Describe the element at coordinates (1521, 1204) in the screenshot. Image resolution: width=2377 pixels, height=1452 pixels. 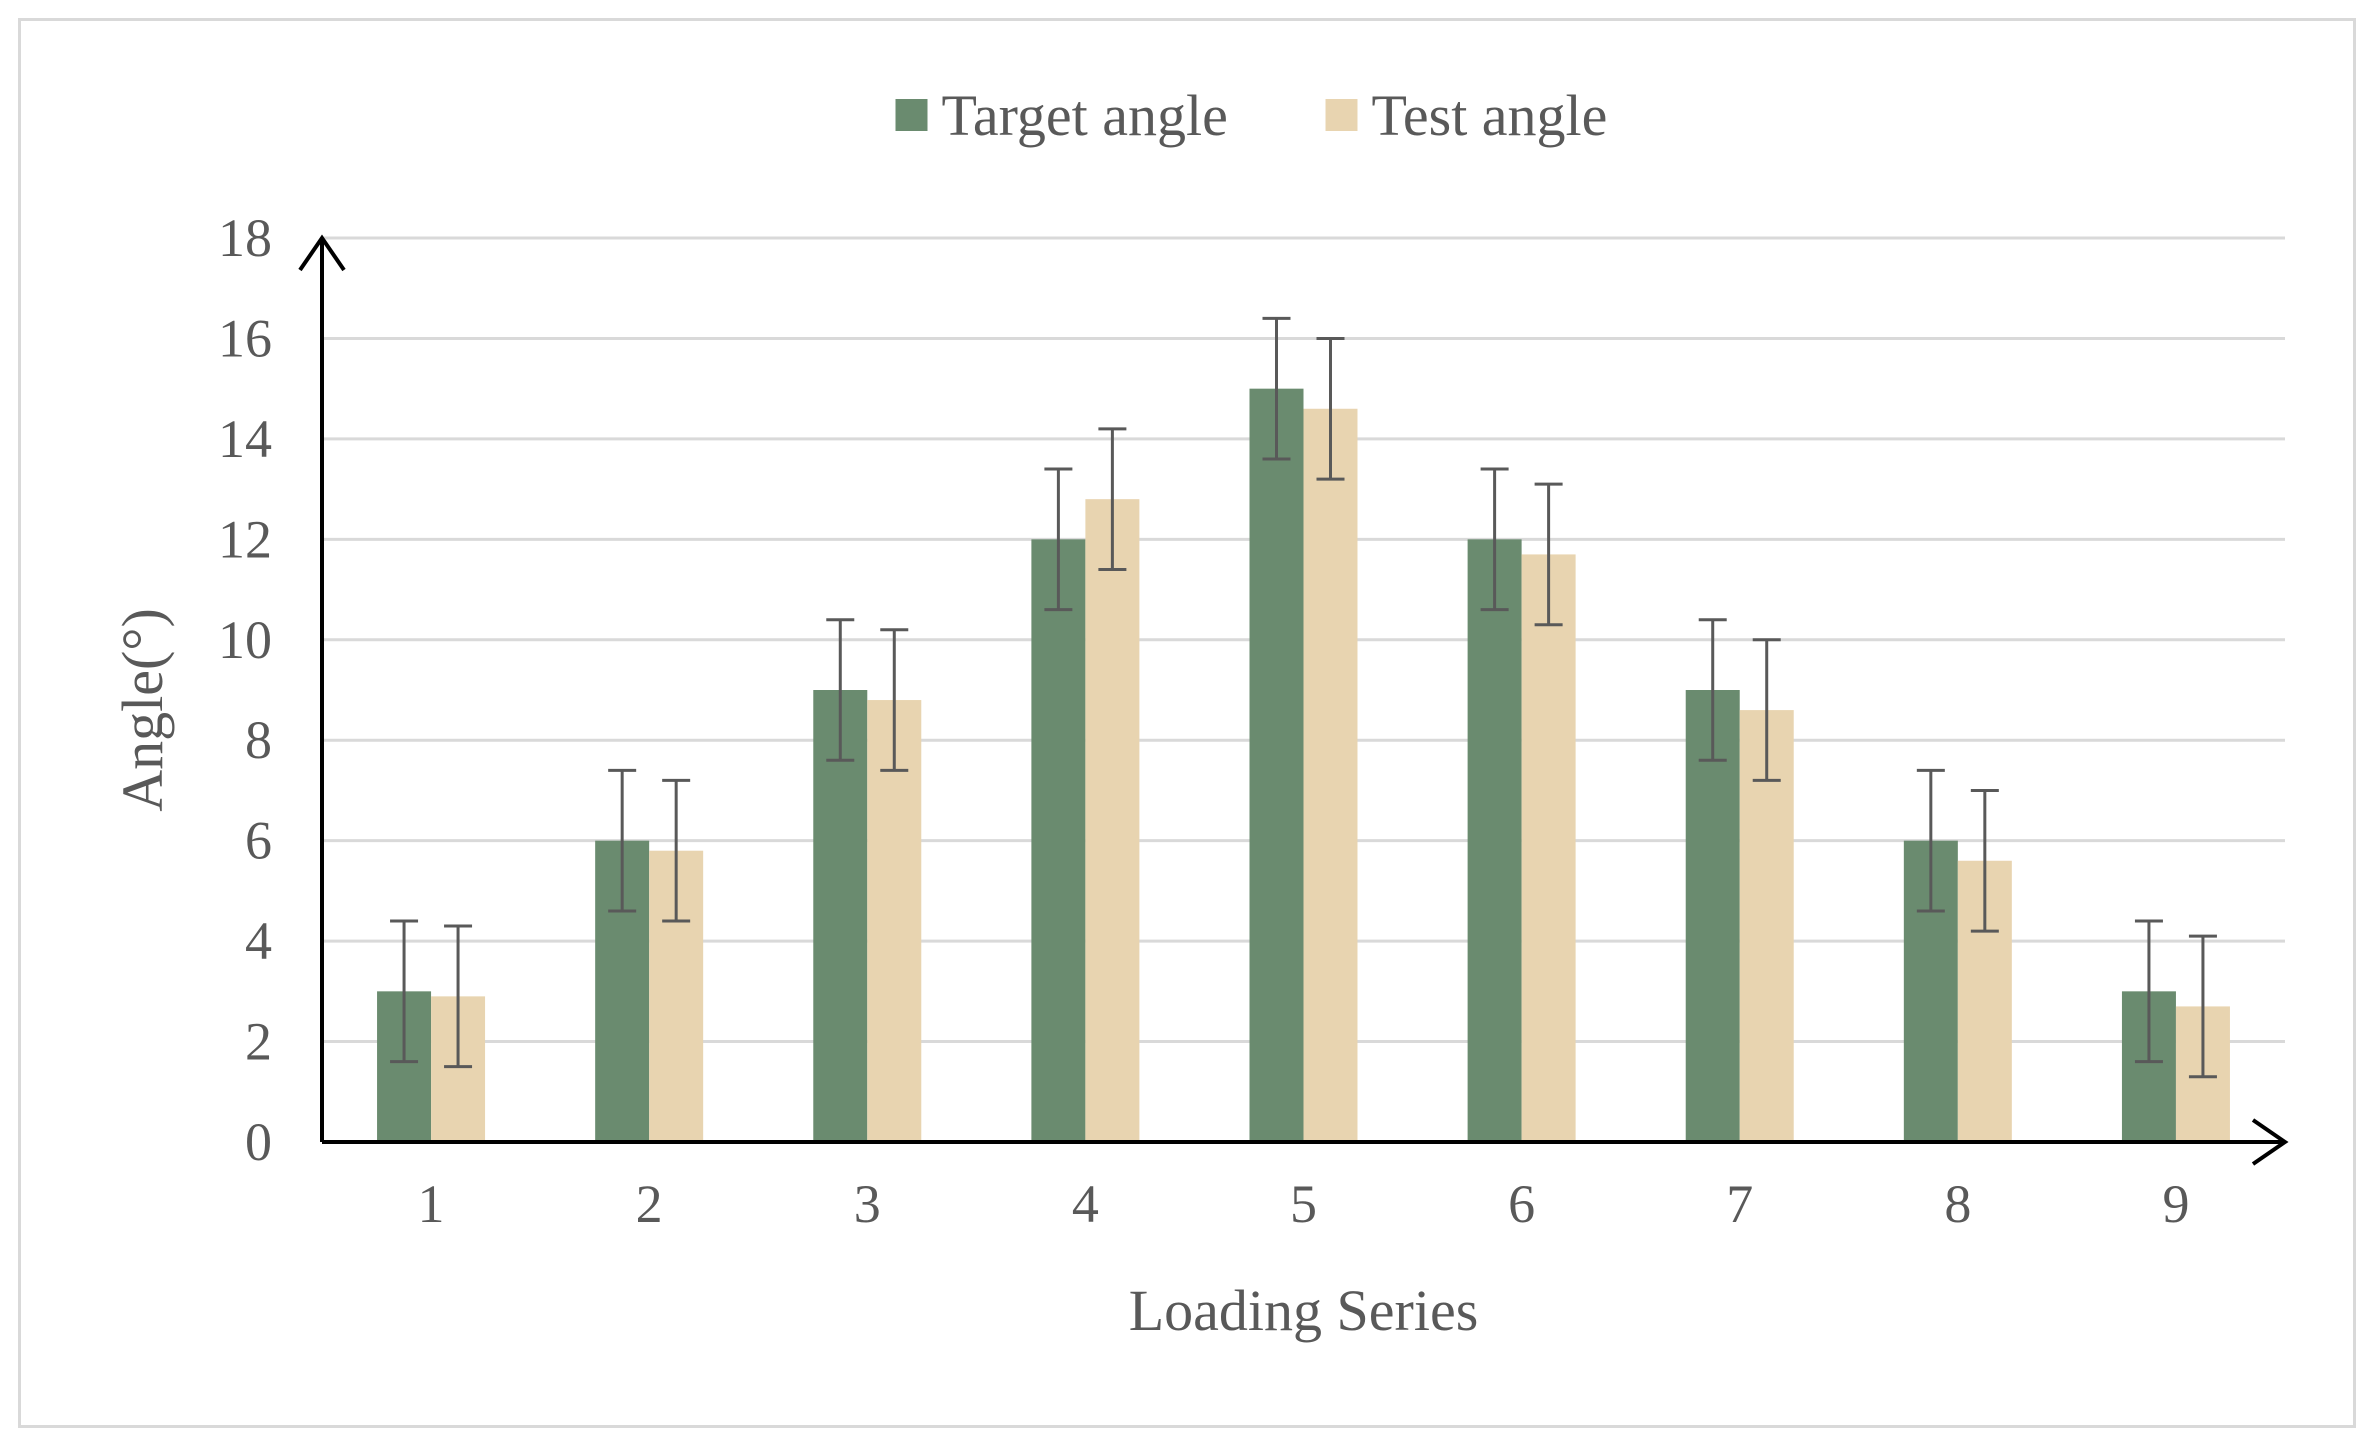
I see `x-tick-label: 6` at that location.